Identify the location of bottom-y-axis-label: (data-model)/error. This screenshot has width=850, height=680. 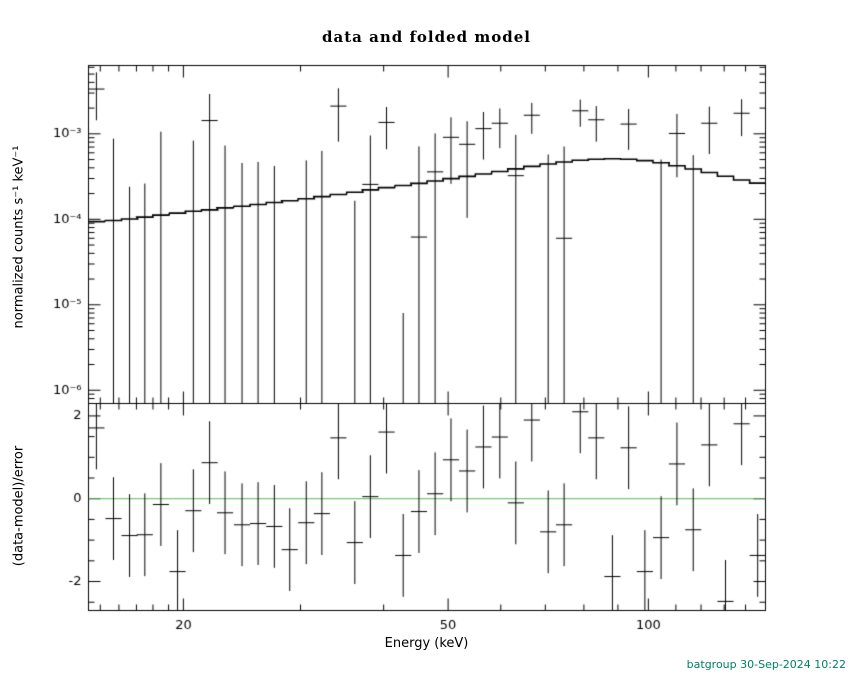
(19, 506).